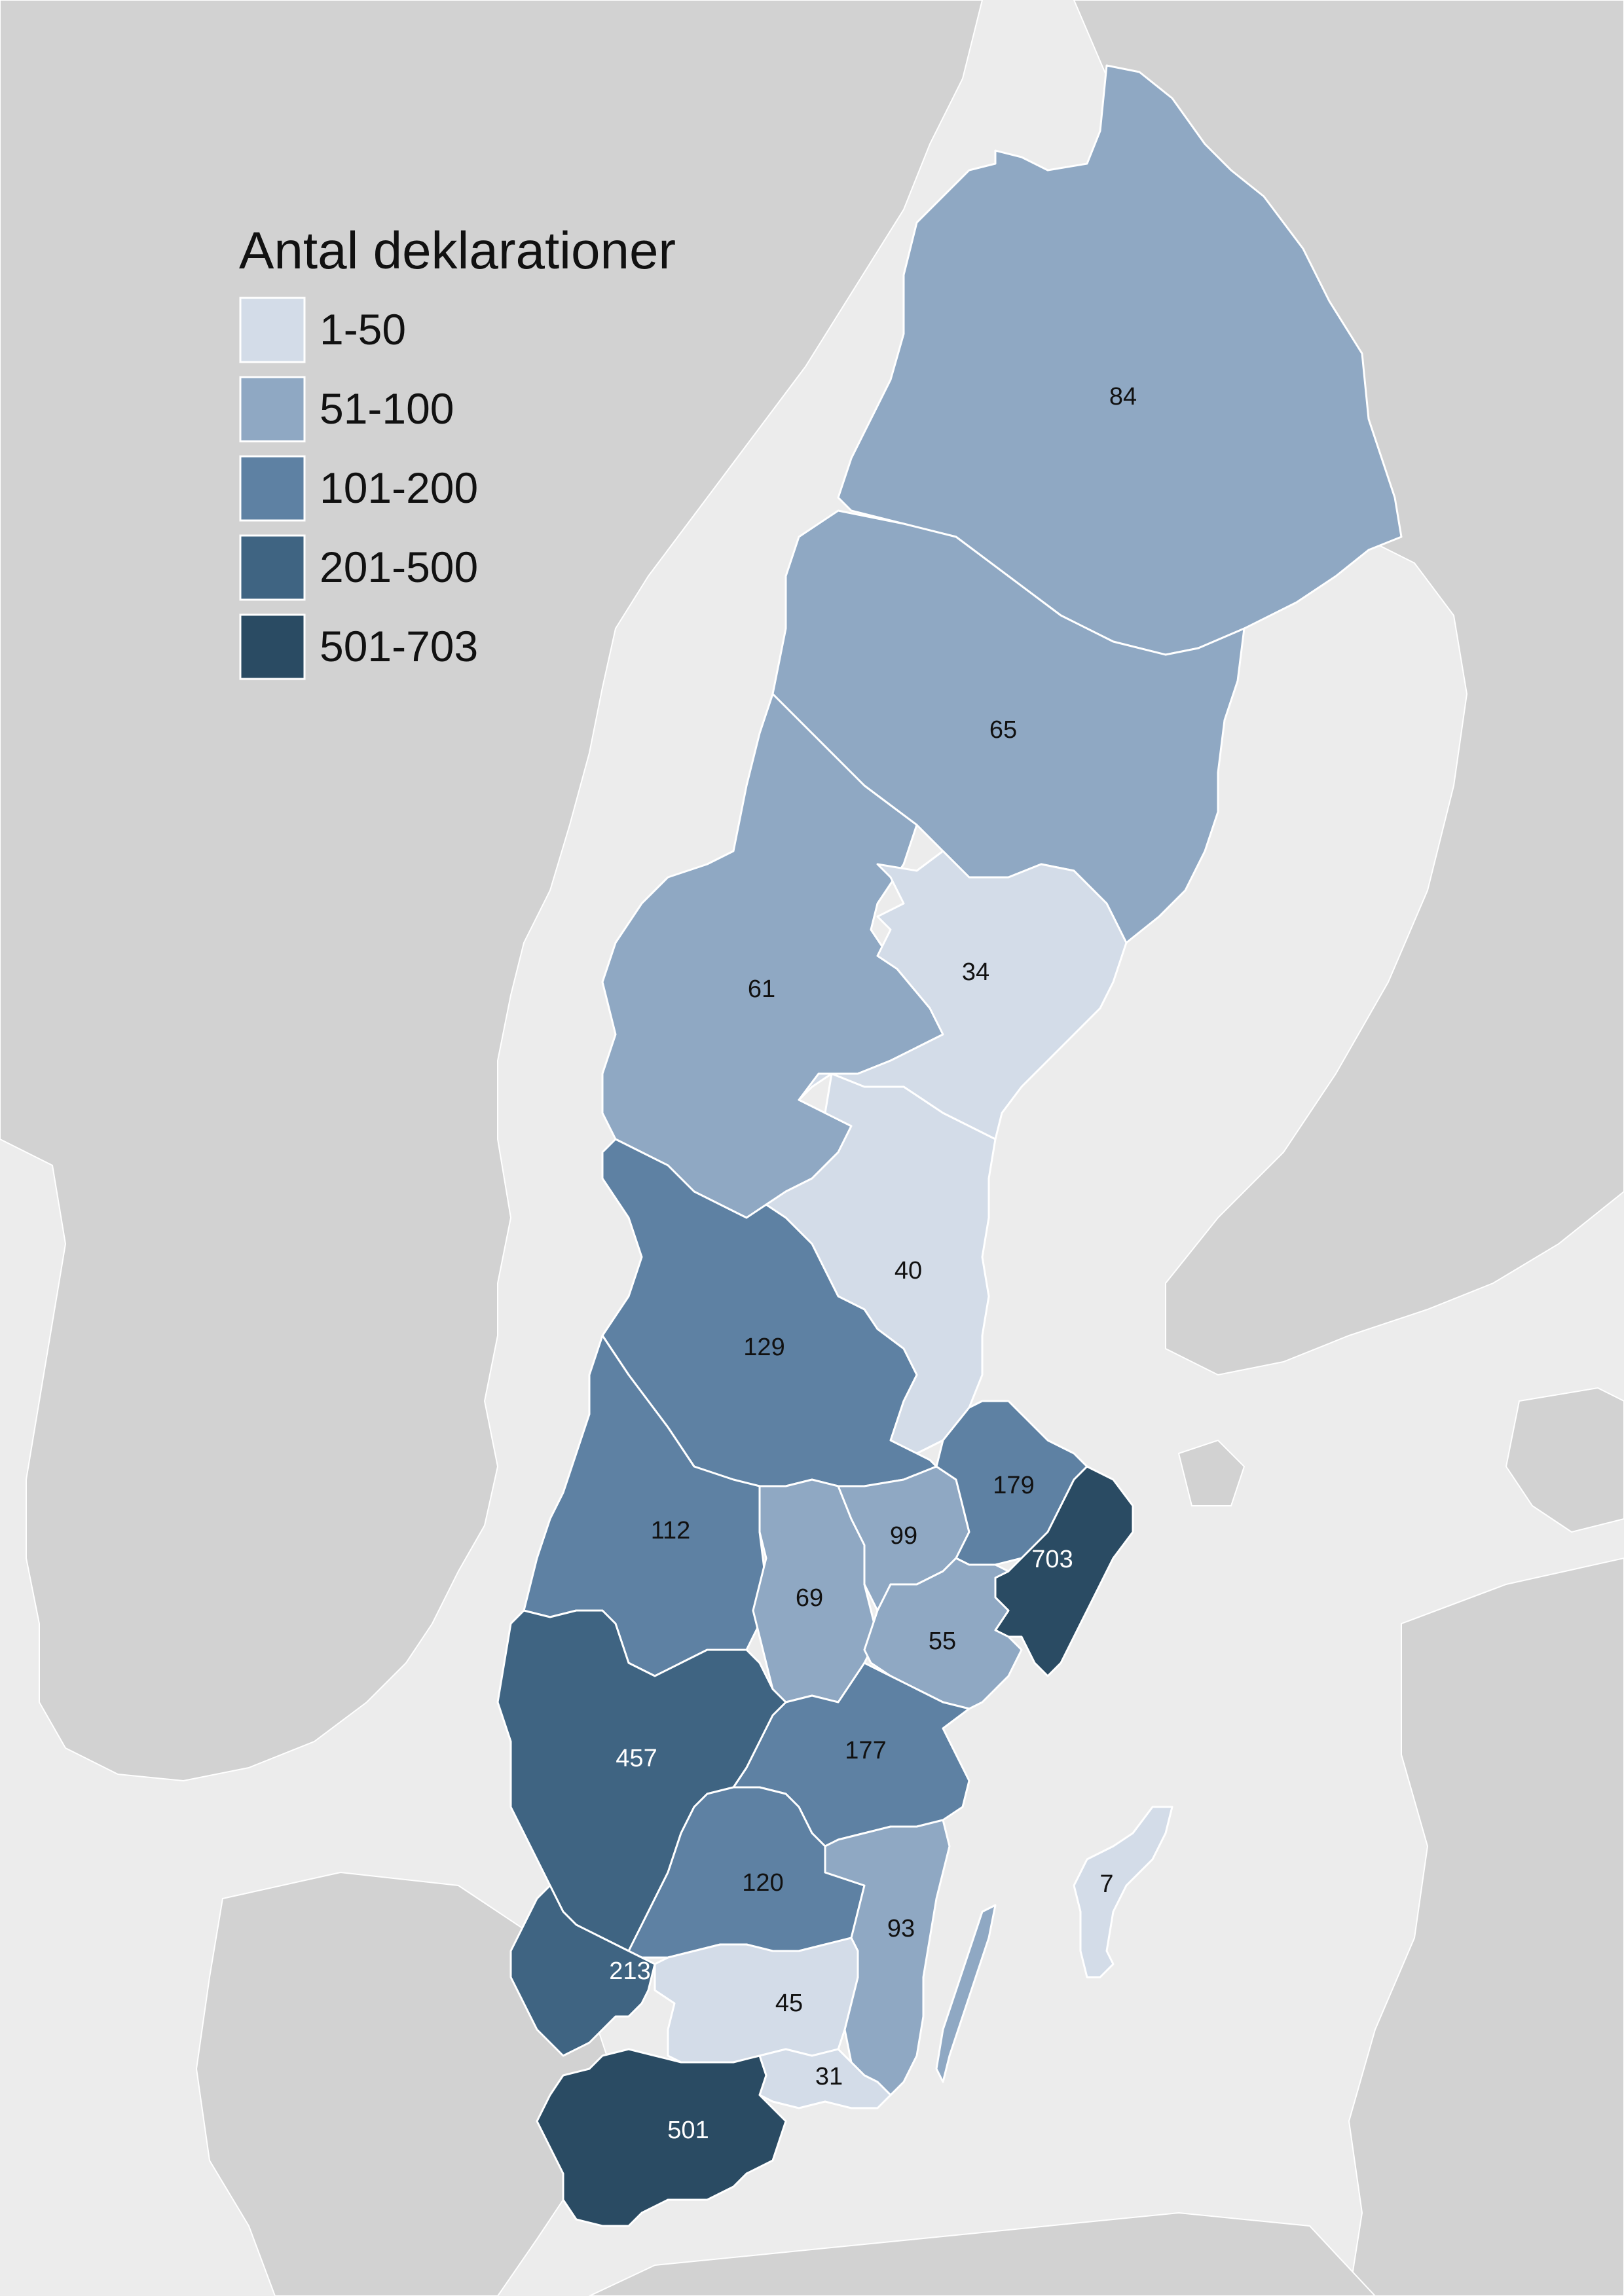 This screenshot has height=2296, width=1624. I want to click on county-skane, so click(661, 2137).